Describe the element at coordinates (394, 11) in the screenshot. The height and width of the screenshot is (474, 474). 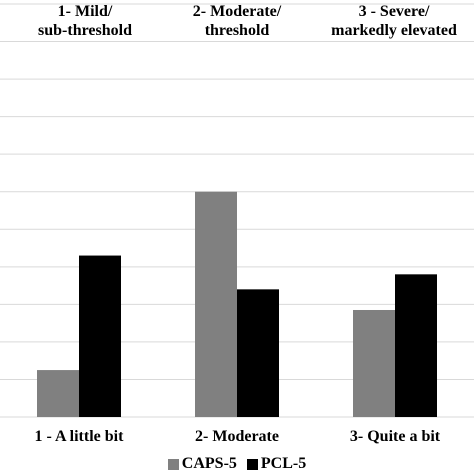
I see `top-label-line: 3 - Severe/` at that location.